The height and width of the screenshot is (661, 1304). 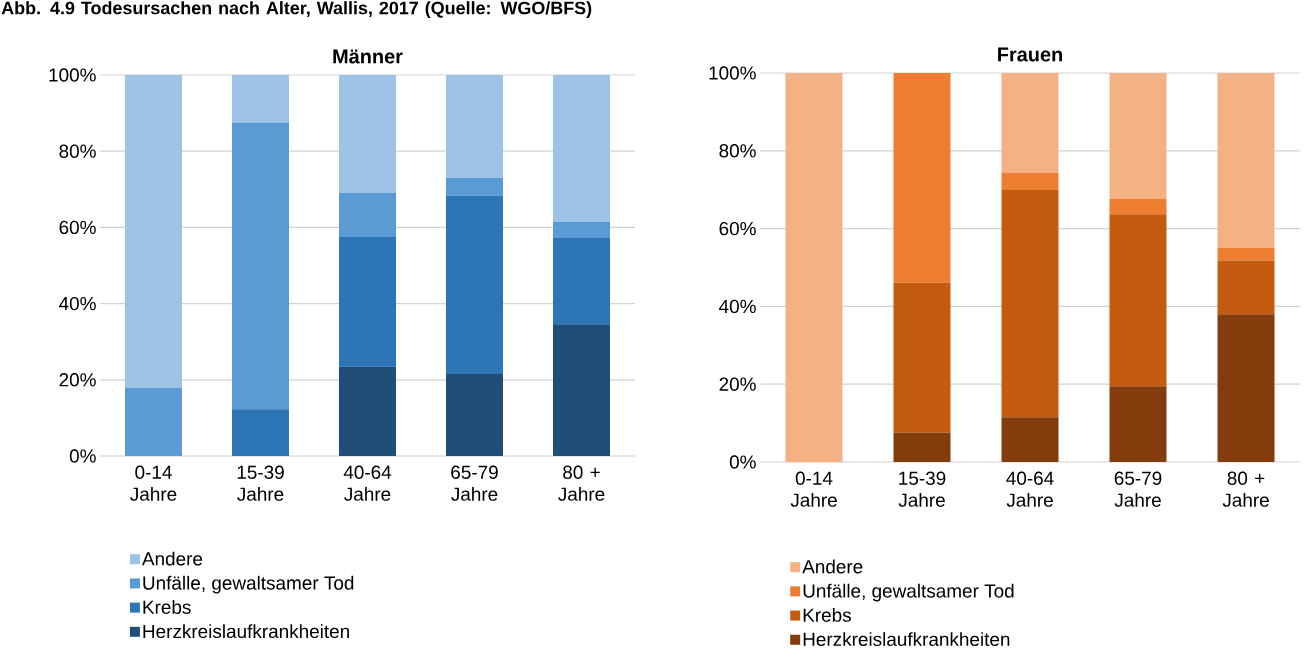 I want to click on caption: Abb. 4.9 Todesursachen nach Alter, Wallis, 2017 (Quelle: WGO/BFS), so click(x=296, y=9).